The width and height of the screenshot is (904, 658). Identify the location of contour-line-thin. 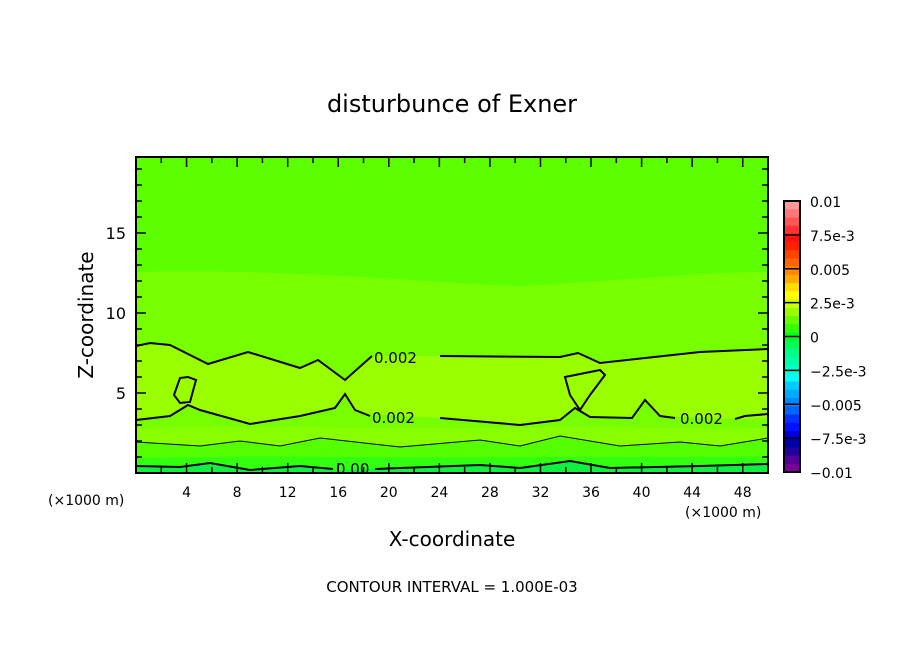
(452, 441).